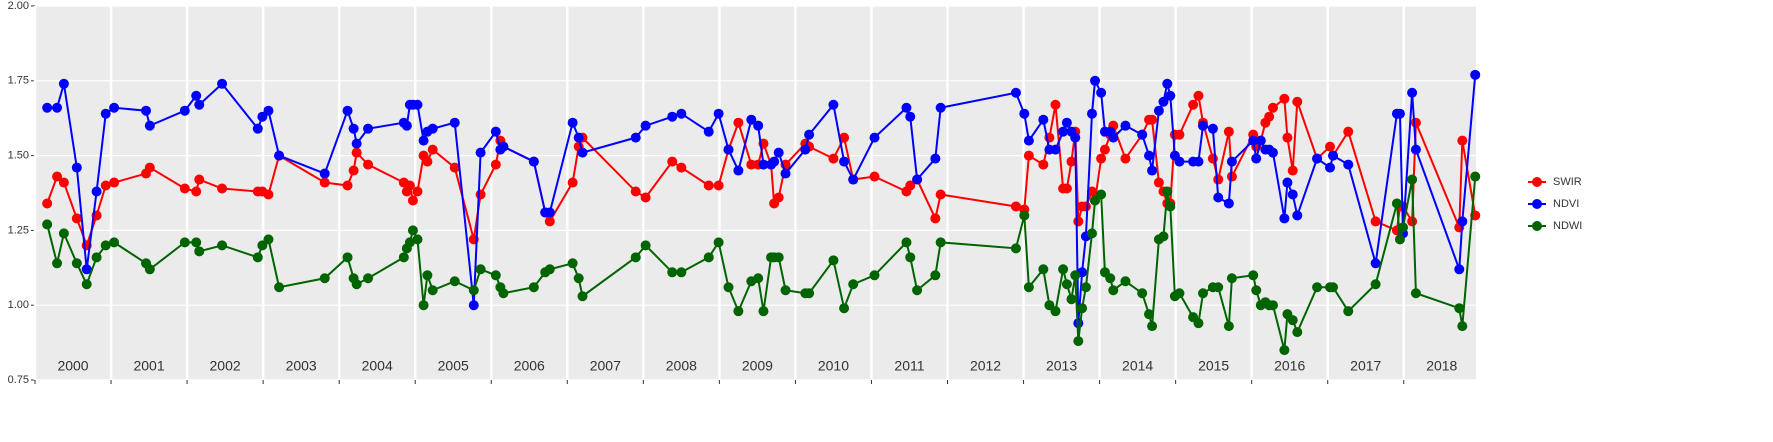 Image resolution: width=1773 pixels, height=442 pixels. Describe the element at coordinates (529, 366) in the screenshot. I see `x-tick-label: 2006` at that location.